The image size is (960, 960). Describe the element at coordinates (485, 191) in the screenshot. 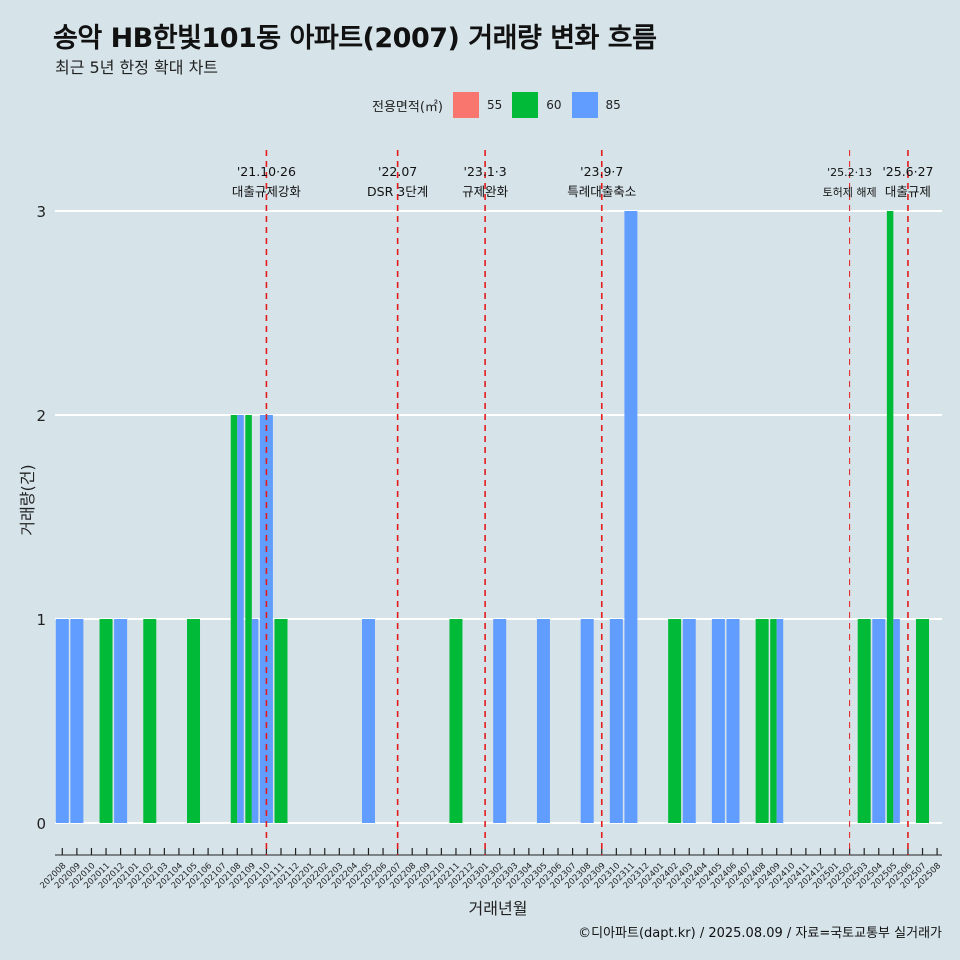

I see `event-label-2: 규제완화` at that location.